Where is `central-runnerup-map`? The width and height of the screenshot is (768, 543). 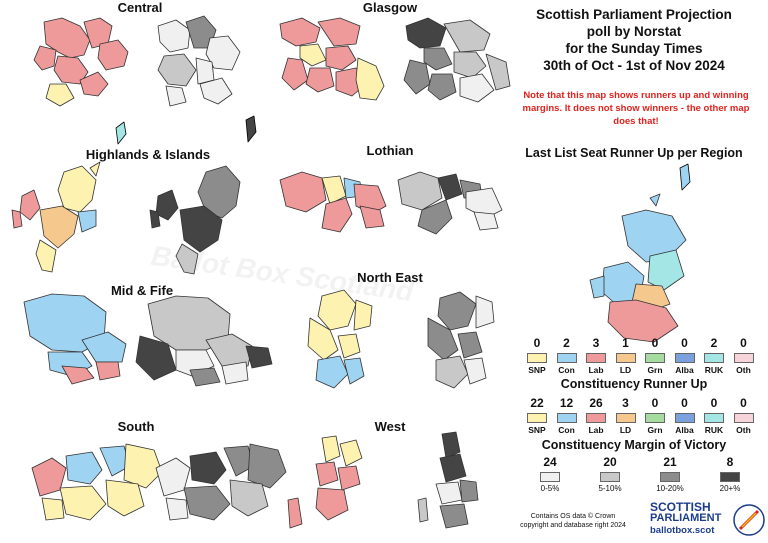 central-runnerup-map is located at coordinates (81, 62).